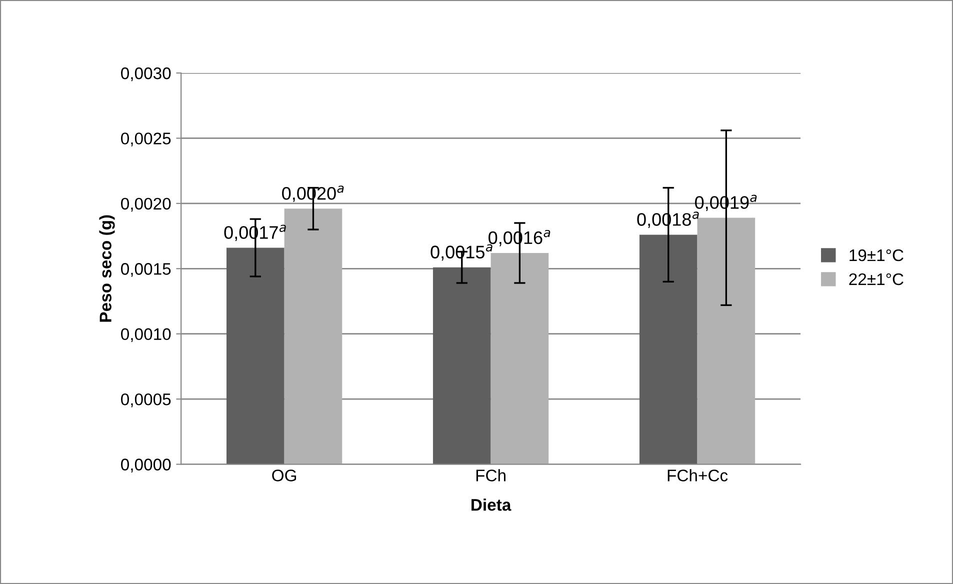  Describe the element at coordinates (492, 504) in the screenshot. I see `x-axis-title: Dieta` at that location.